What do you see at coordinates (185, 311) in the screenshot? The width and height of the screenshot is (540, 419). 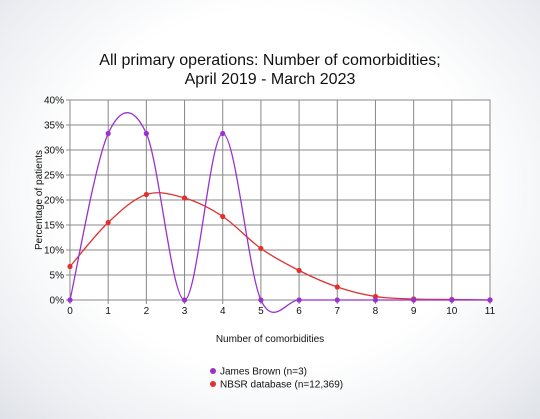 I see `x-tick-label: 3` at bounding box center [185, 311].